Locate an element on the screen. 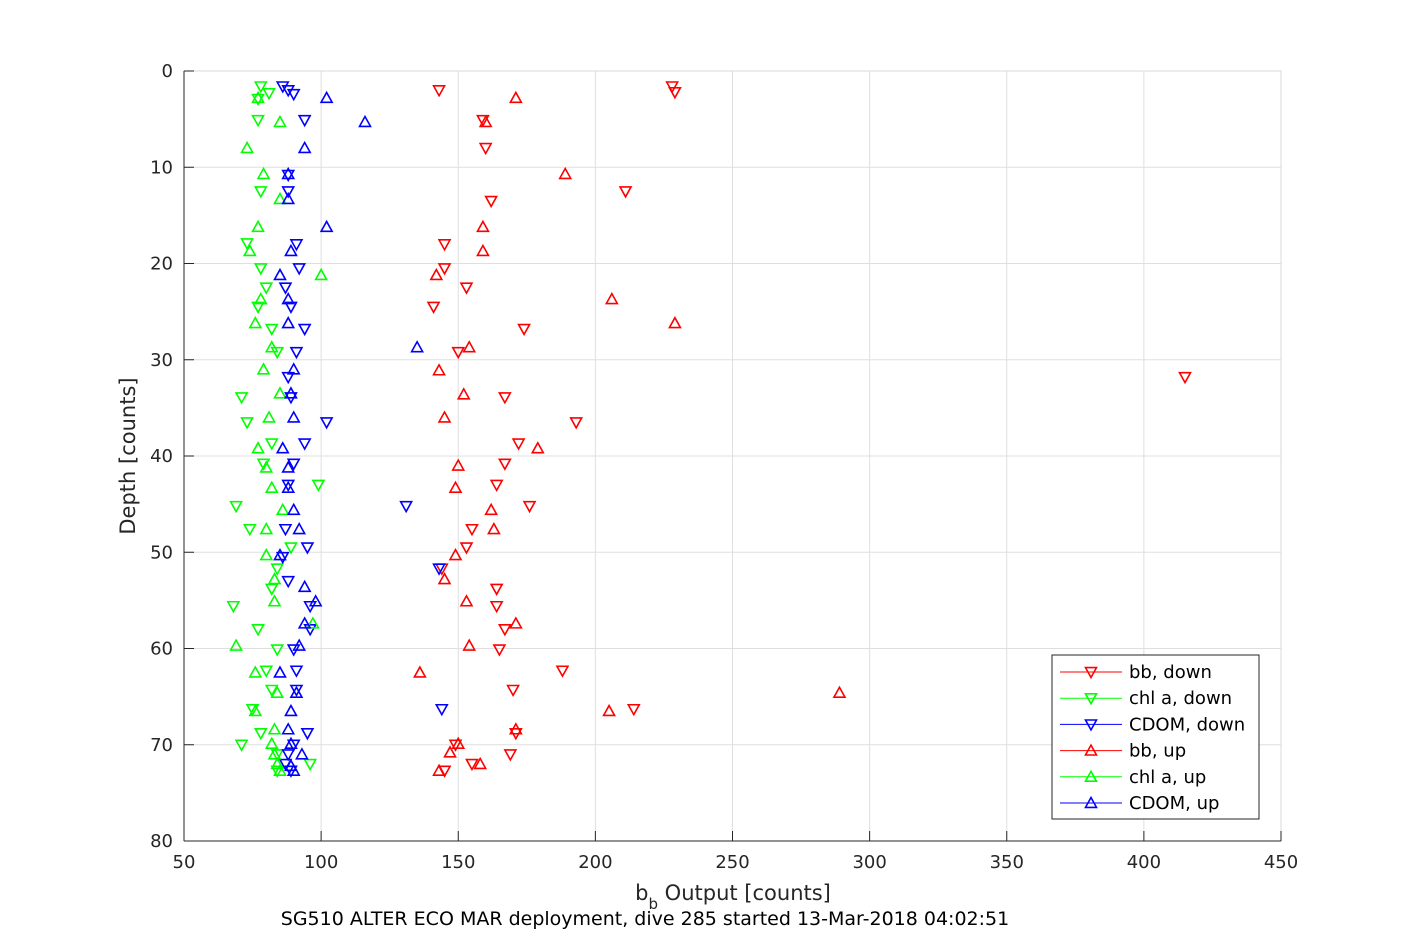  x-tick-label: 250 is located at coordinates (732, 862).